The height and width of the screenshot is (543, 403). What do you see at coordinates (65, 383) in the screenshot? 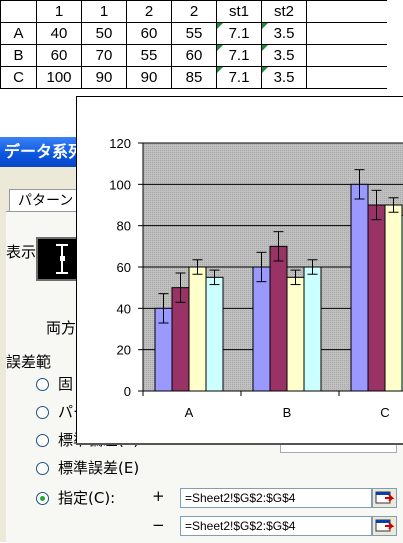
I see `radio-fixed-label: 固` at bounding box center [65, 383].